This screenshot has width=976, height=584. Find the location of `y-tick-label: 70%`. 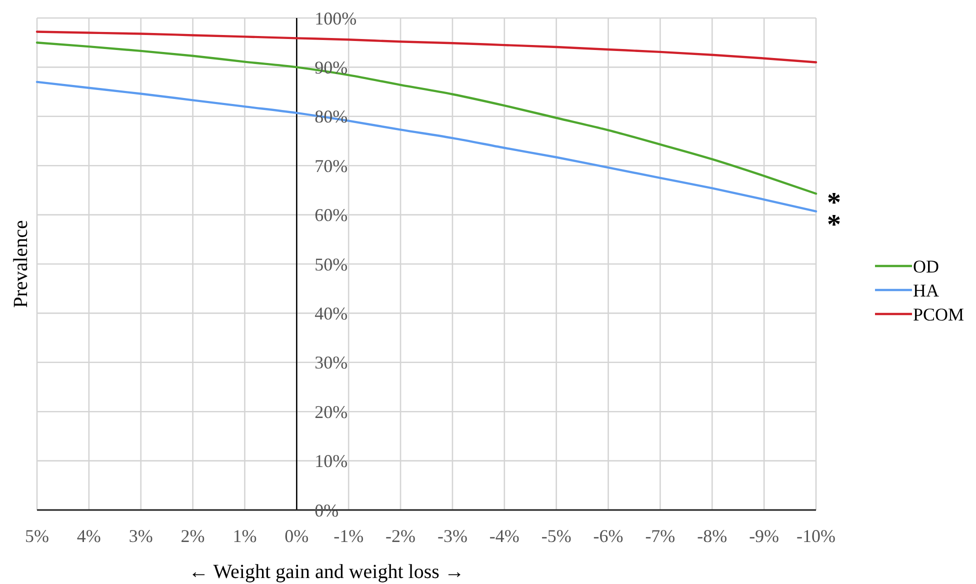

y-tick-label: 70% is located at coordinates (331, 166).